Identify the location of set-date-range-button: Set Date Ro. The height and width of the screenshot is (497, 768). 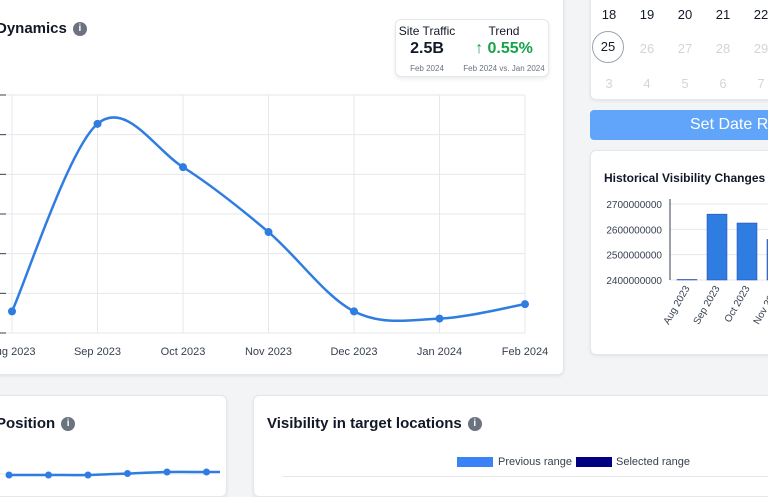
(679, 125).